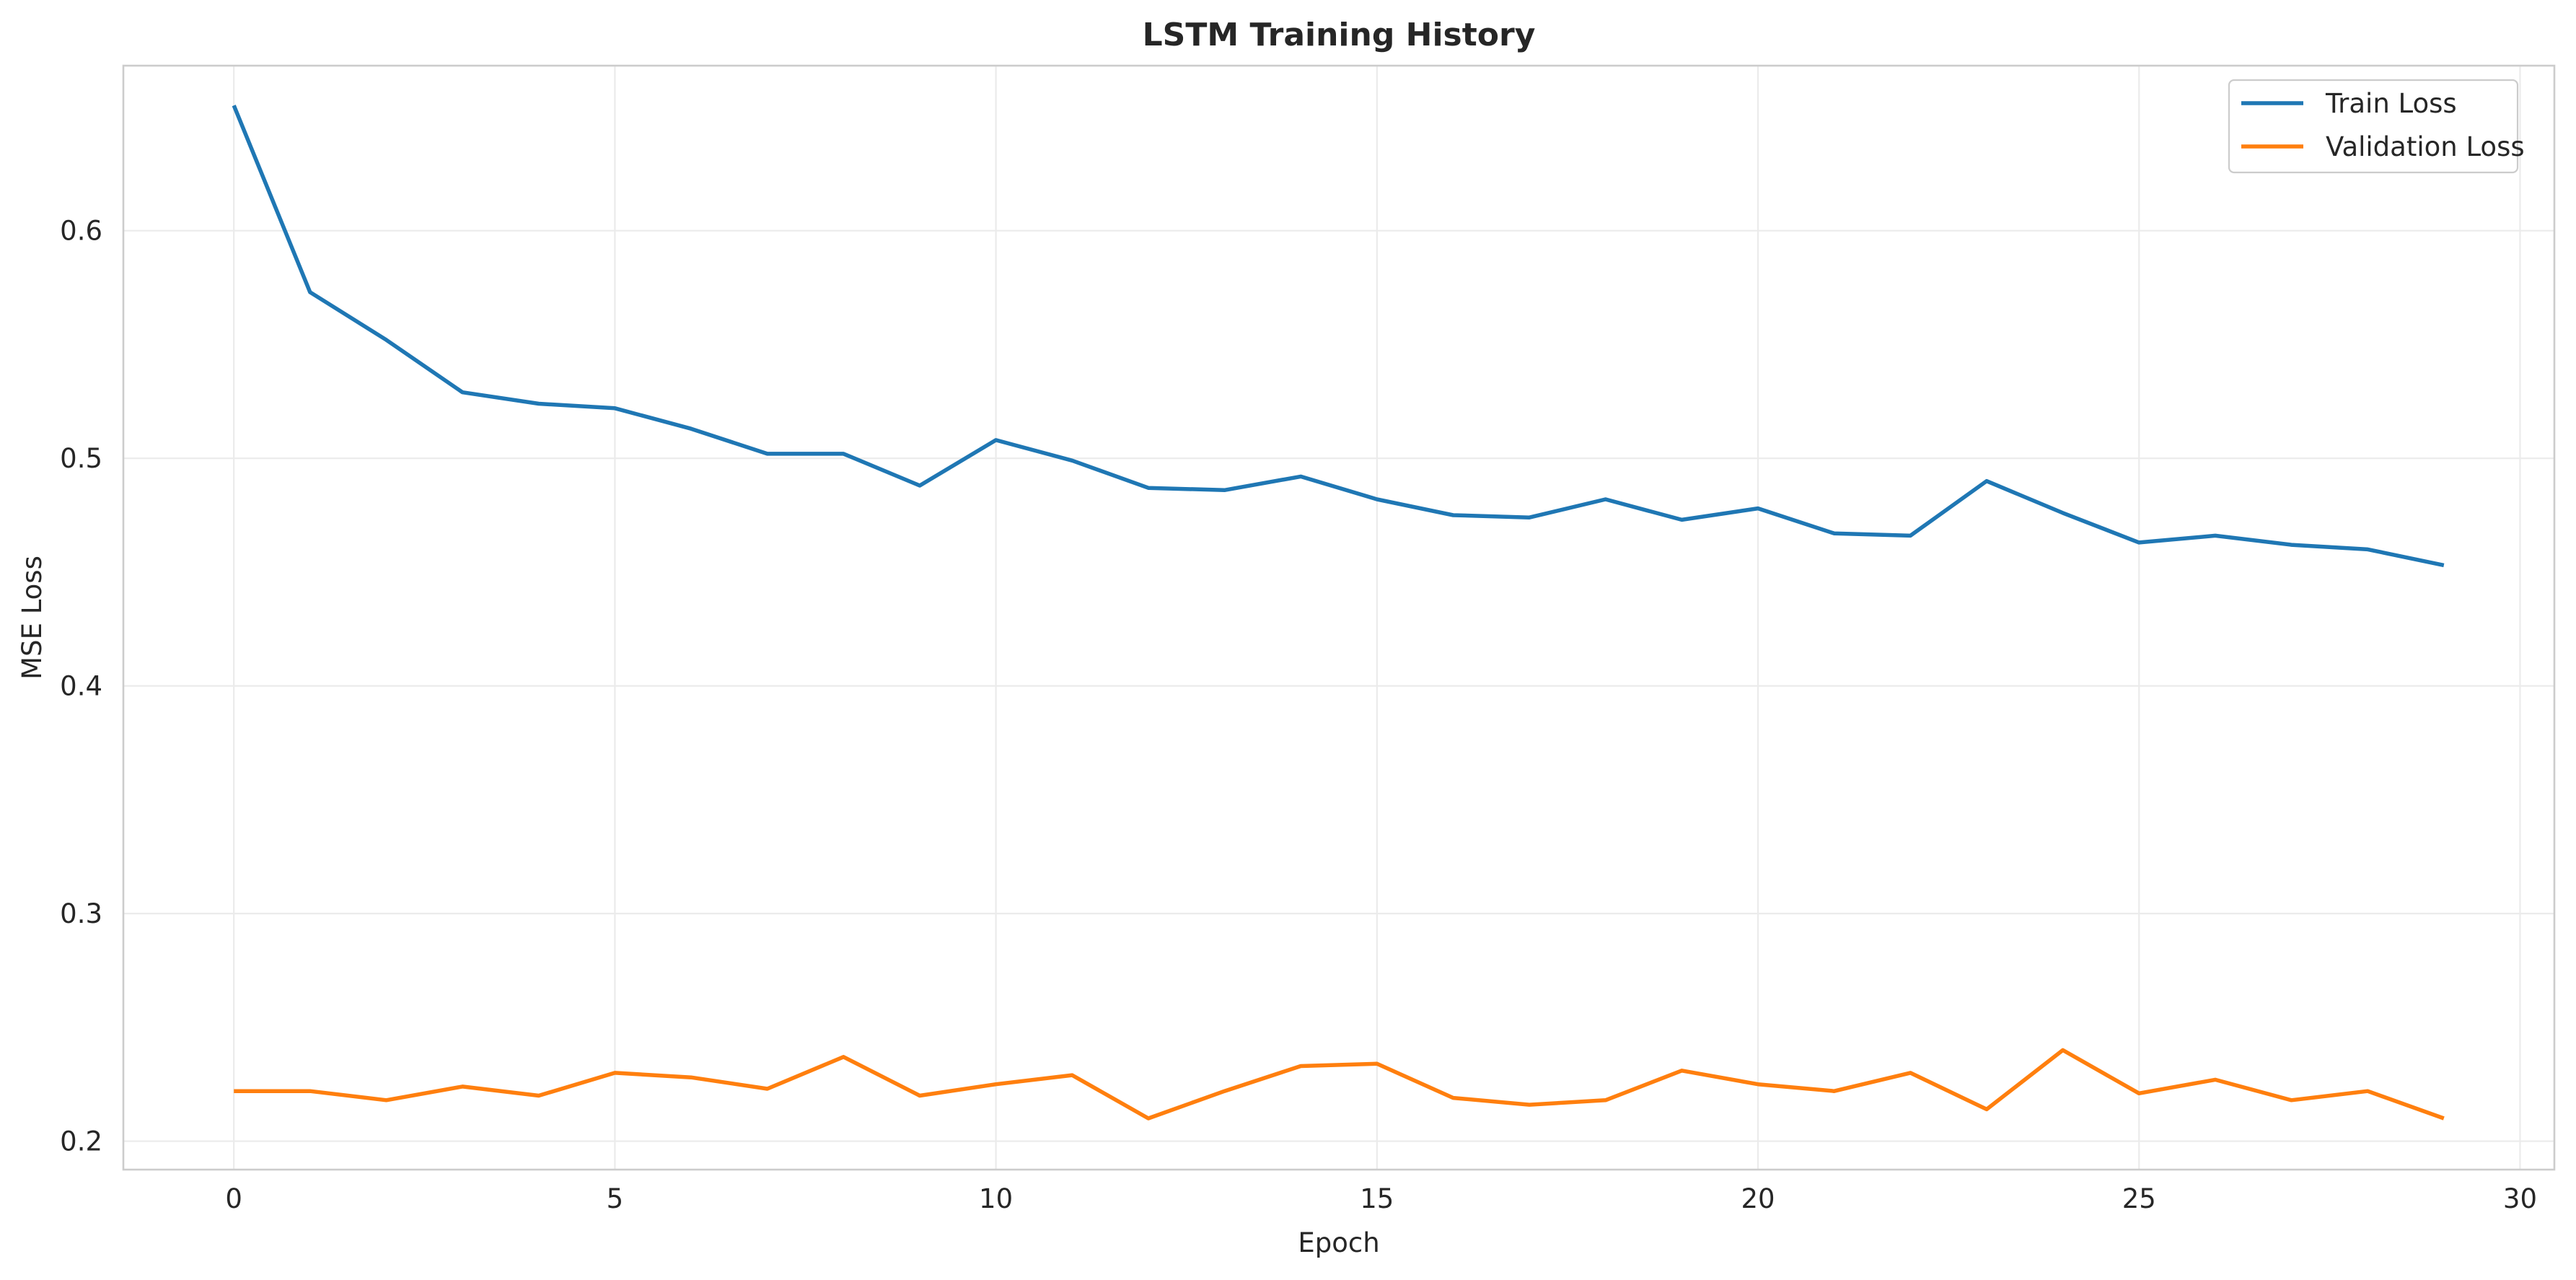 Image resolution: width=2576 pixels, height=1280 pixels. What do you see at coordinates (1339, 35) in the screenshot?
I see `chart-title: LSTM Training History` at bounding box center [1339, 35].